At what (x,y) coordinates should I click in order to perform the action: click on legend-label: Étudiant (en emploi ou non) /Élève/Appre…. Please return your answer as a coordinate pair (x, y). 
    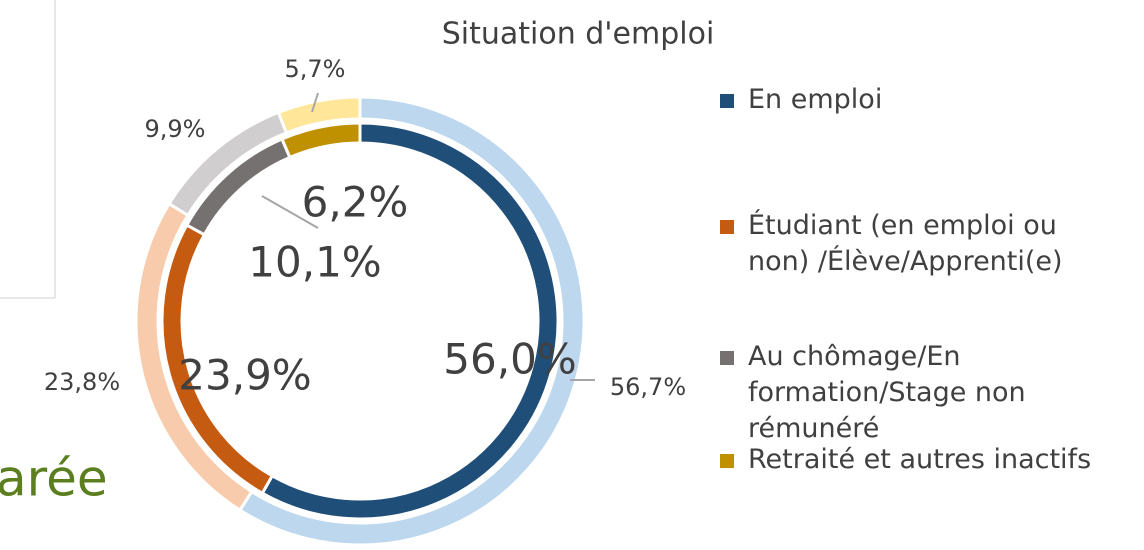
    Looking at the image, I should click on (905, 243).